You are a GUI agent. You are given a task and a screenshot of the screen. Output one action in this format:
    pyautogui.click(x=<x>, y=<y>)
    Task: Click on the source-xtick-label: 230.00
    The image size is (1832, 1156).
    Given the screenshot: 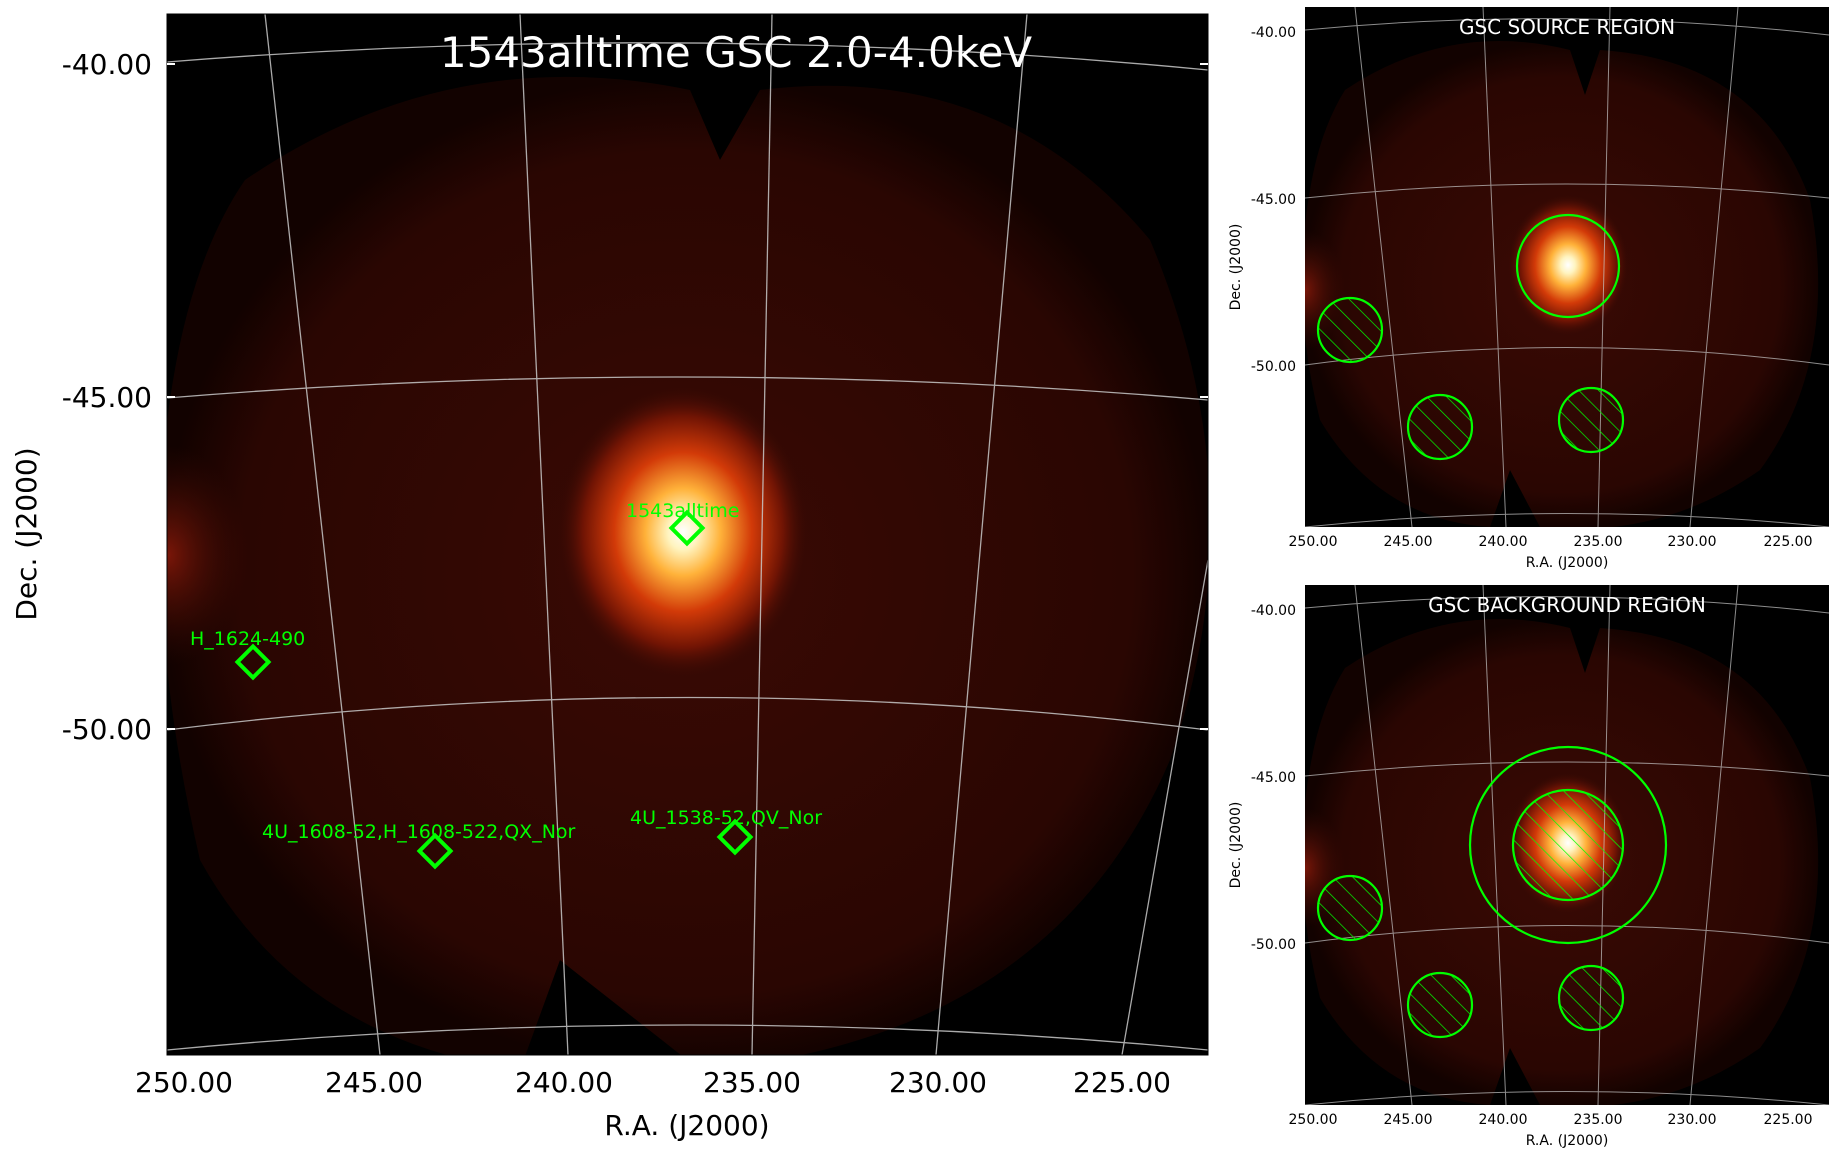 What is the action you would take?
    pyautogui.click(x=1692, y=542)
    